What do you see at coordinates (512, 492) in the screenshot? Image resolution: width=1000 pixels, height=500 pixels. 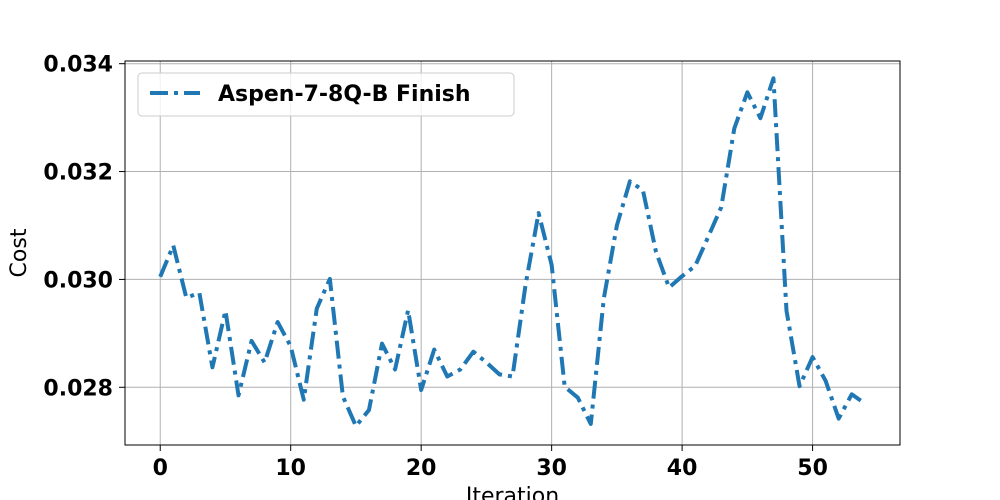 I see `x-axis-label: Iteration` at bounding box center [512, 492].